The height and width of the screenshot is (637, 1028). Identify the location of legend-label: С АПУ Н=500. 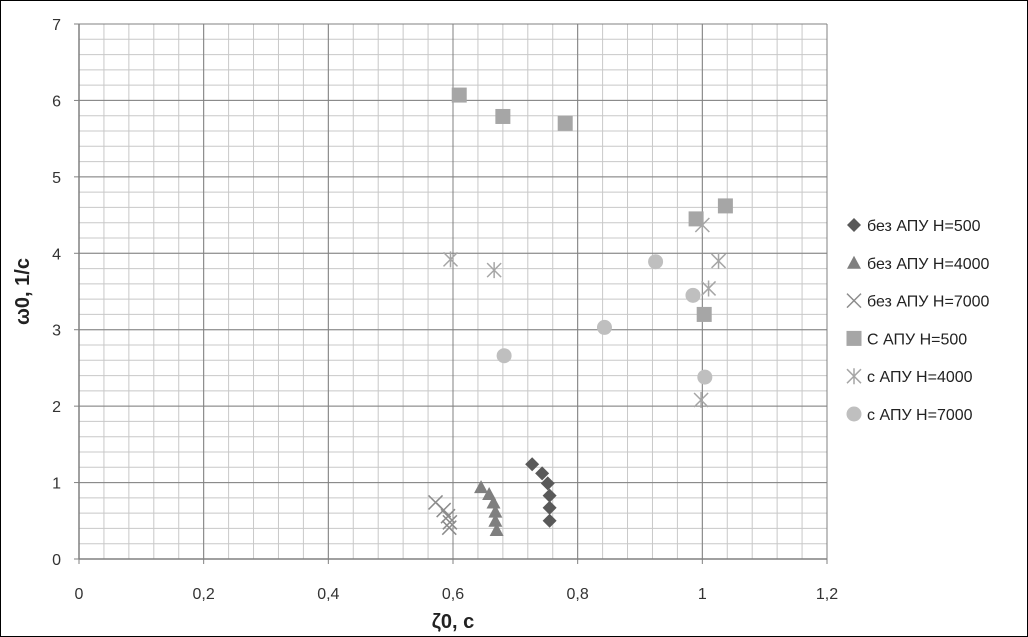
(917, 339).